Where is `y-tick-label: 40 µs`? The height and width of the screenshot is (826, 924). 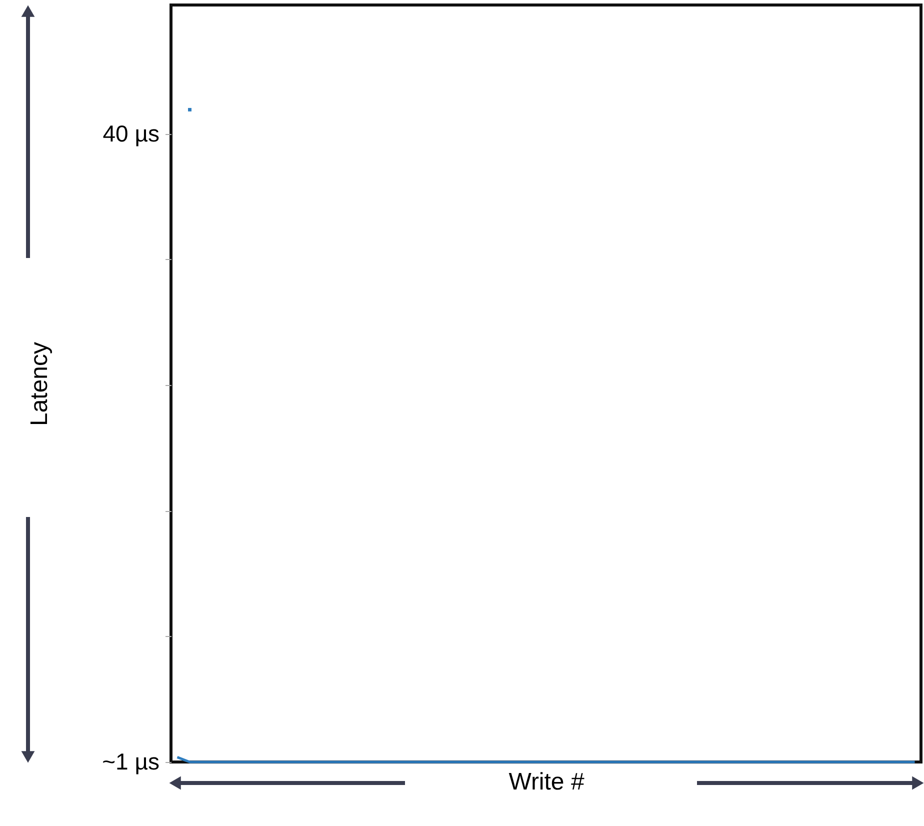 y-tick-label: 40 µs is located at coordinates (131, 133).